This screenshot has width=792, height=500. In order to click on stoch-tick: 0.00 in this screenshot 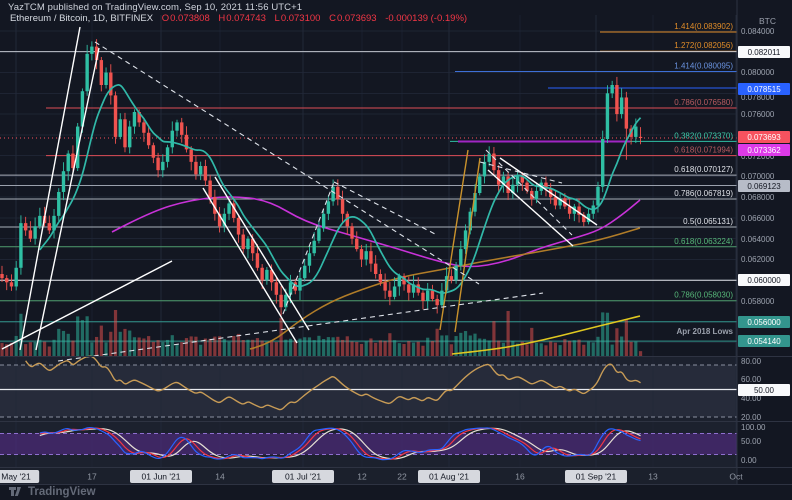, I will do `click(749, 460)`.